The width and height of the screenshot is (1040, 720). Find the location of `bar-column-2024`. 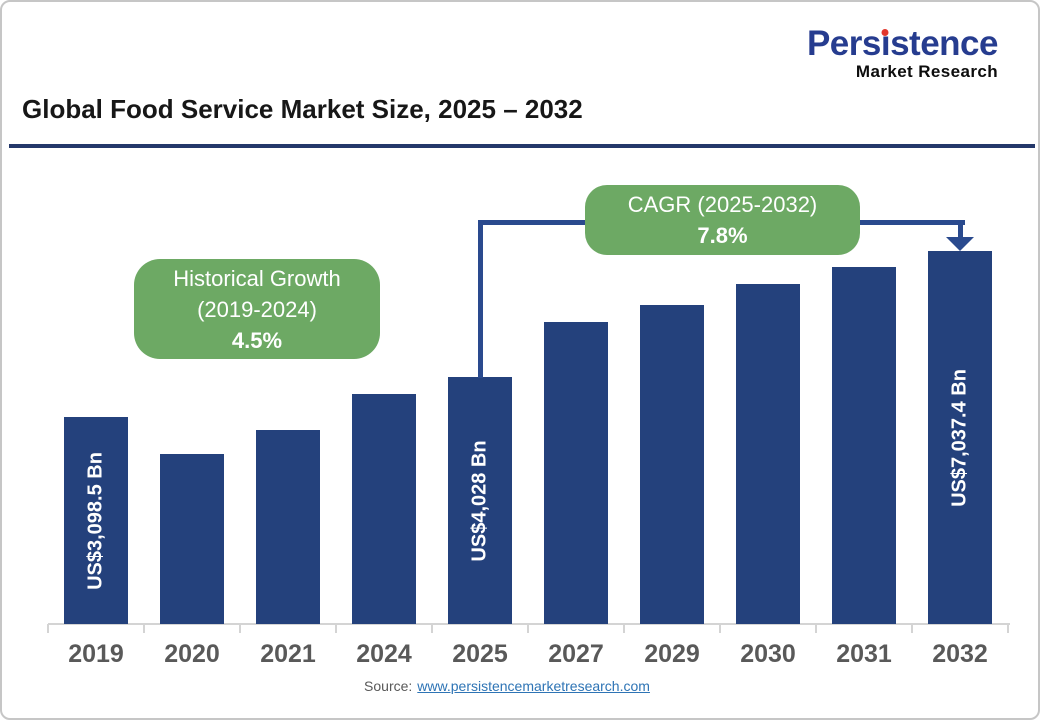

bar-column-2024 is located at coordinates (384, 509).